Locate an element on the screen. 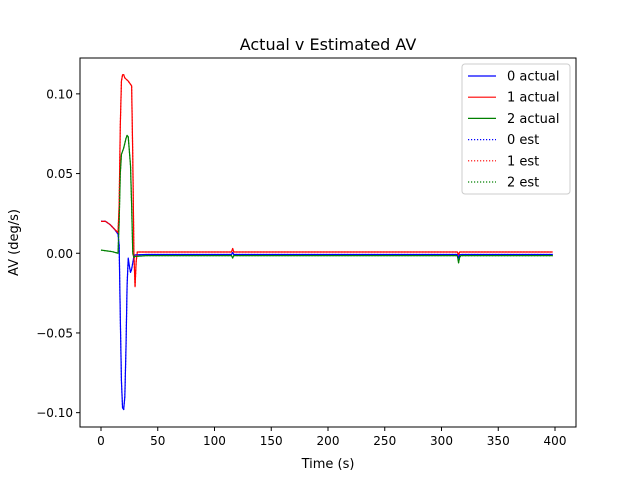 This screenshot has width=640, height=480. x-axis-ticks: 0 50 100 150 200 250 300 350 400 is located at coordinates (331, 437).